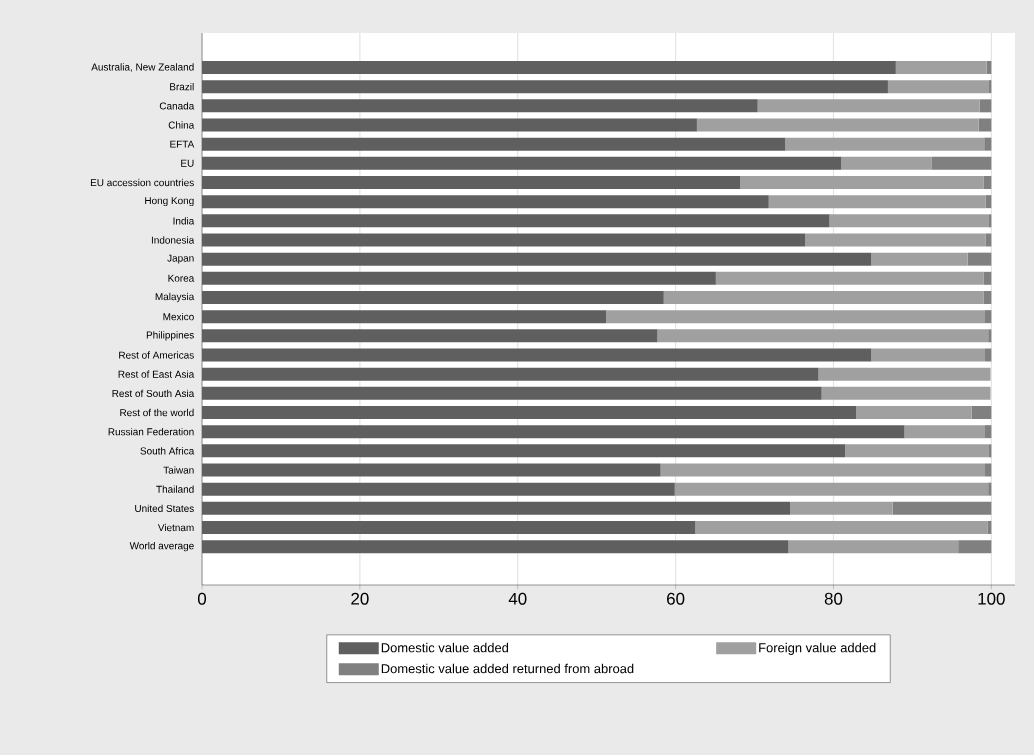  What do you see at coordinates (180, 259) in the screenshot?
I see `y-tick-label: Japan` at bounding box center [180, 259].